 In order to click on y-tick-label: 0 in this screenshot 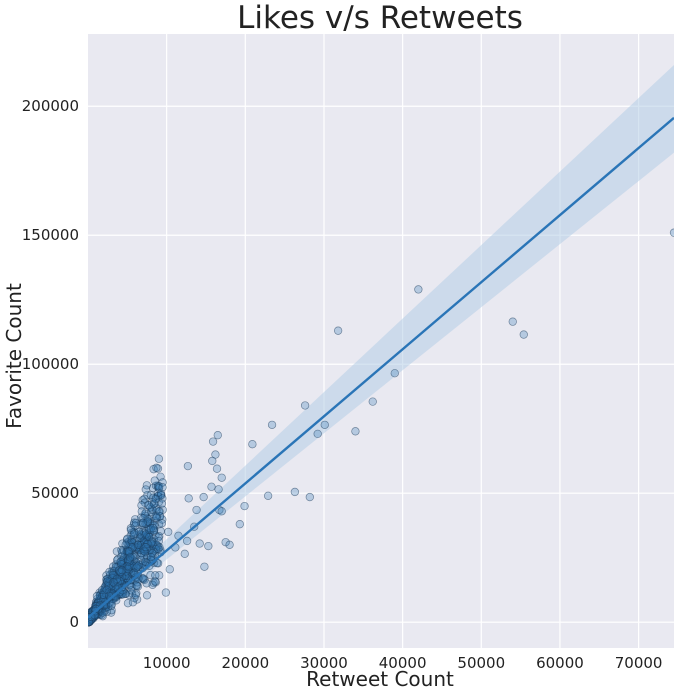, I will do `click(74, 622)`.